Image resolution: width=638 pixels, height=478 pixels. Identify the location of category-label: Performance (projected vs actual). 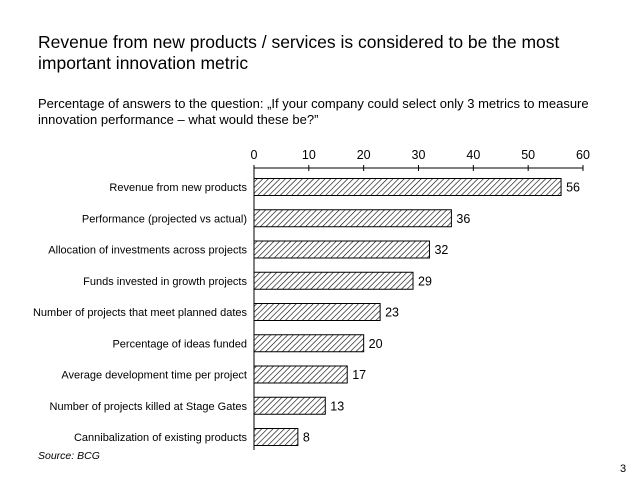
(164, 219).